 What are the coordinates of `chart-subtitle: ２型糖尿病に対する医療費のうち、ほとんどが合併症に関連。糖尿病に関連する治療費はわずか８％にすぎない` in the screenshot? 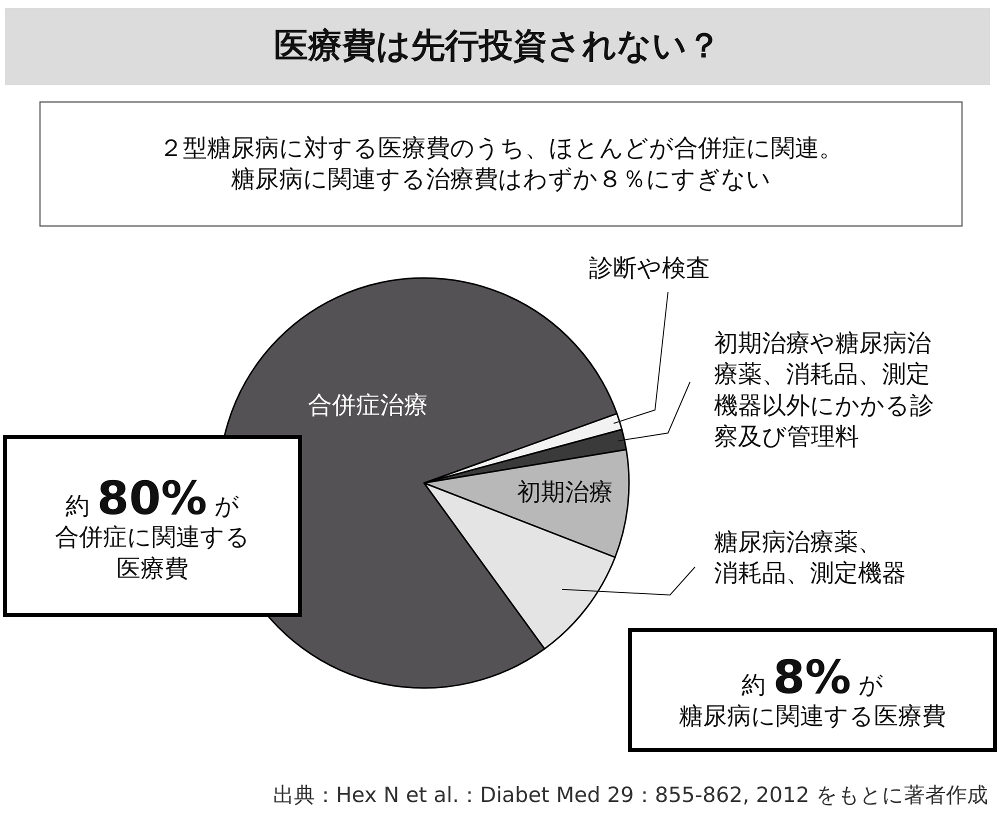 It's located at (501, 164).